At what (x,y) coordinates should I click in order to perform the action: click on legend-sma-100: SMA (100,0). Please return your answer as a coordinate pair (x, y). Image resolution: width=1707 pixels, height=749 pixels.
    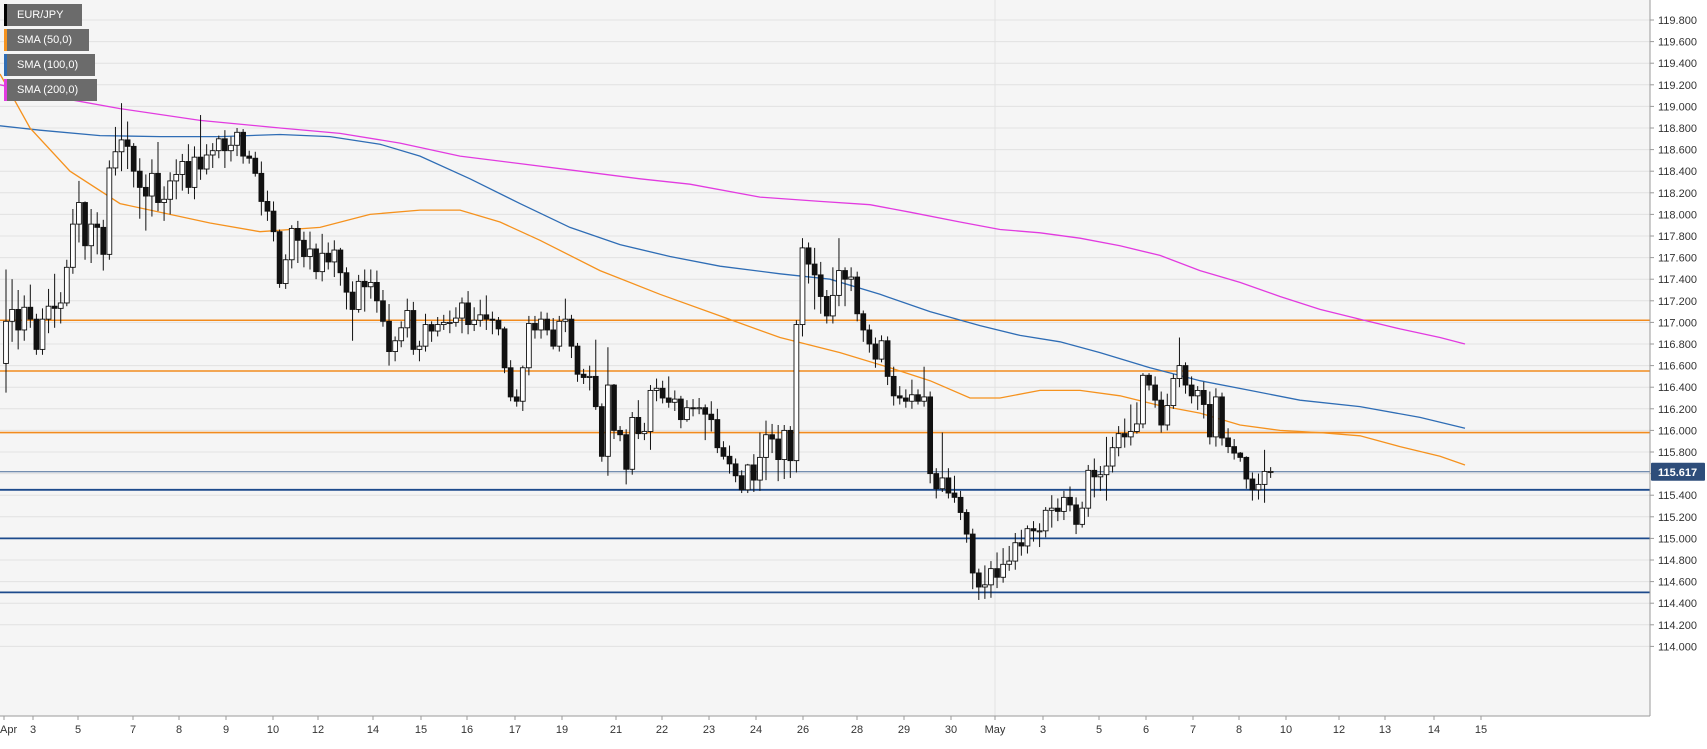
    Looking at the image, I should click on (49, 65).